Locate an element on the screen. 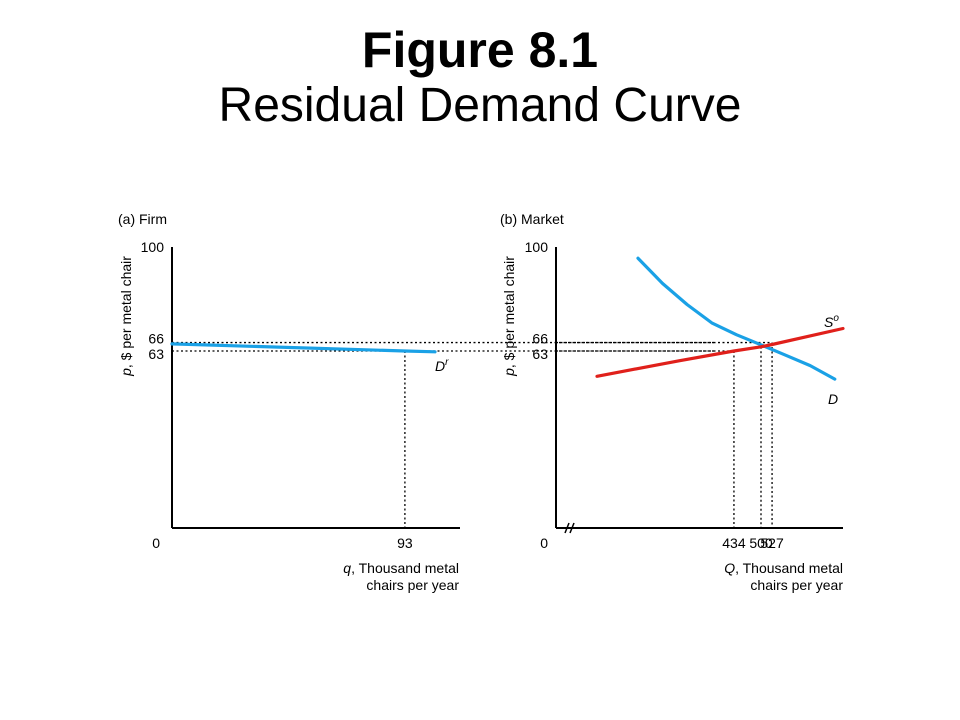 The width and height of the screenshot is (960, 720). panel-b-y-tick-label: 0 is located at coordinates (544, 543).